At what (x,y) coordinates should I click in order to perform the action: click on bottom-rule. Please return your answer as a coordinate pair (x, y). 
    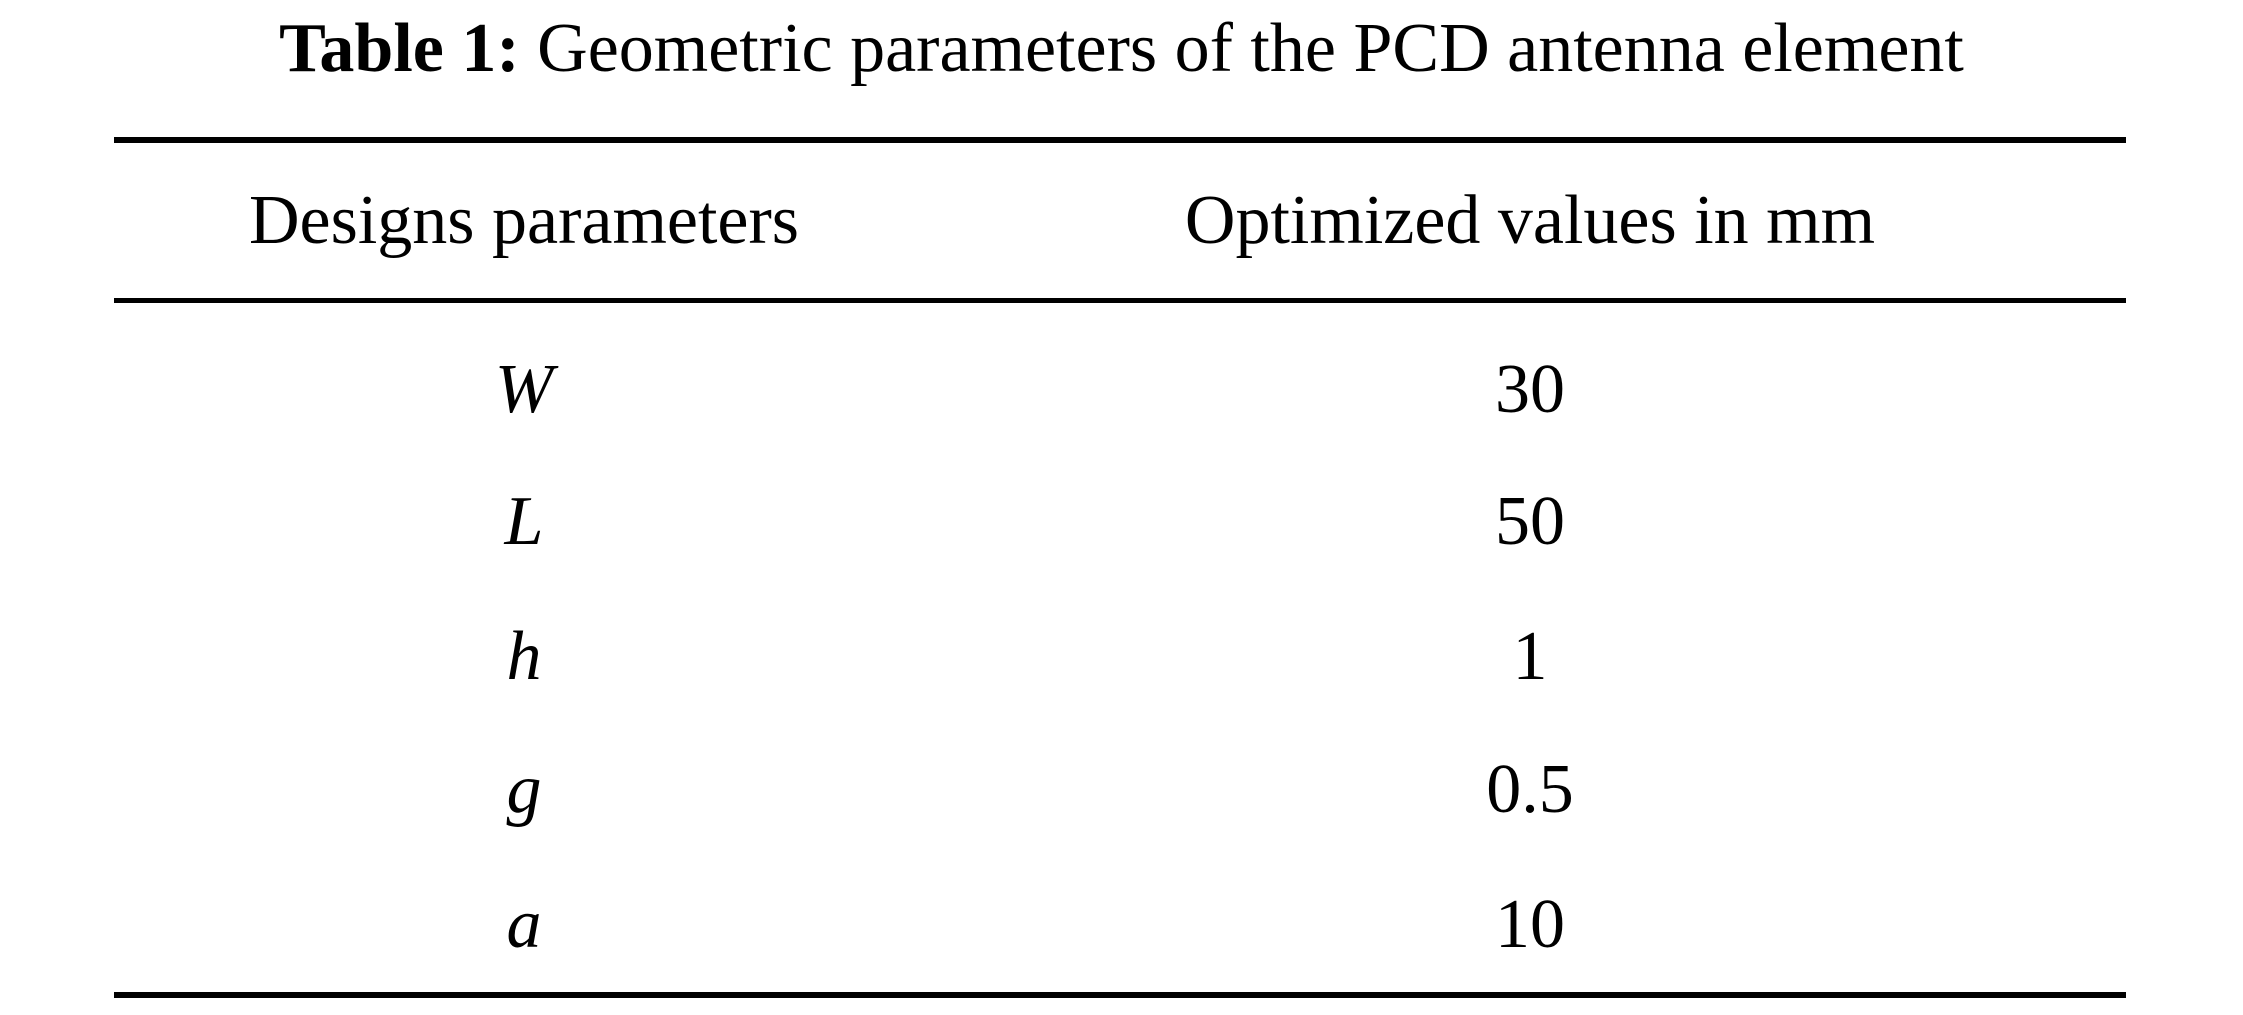
    Looking at the image, I should click on (1120, 995).